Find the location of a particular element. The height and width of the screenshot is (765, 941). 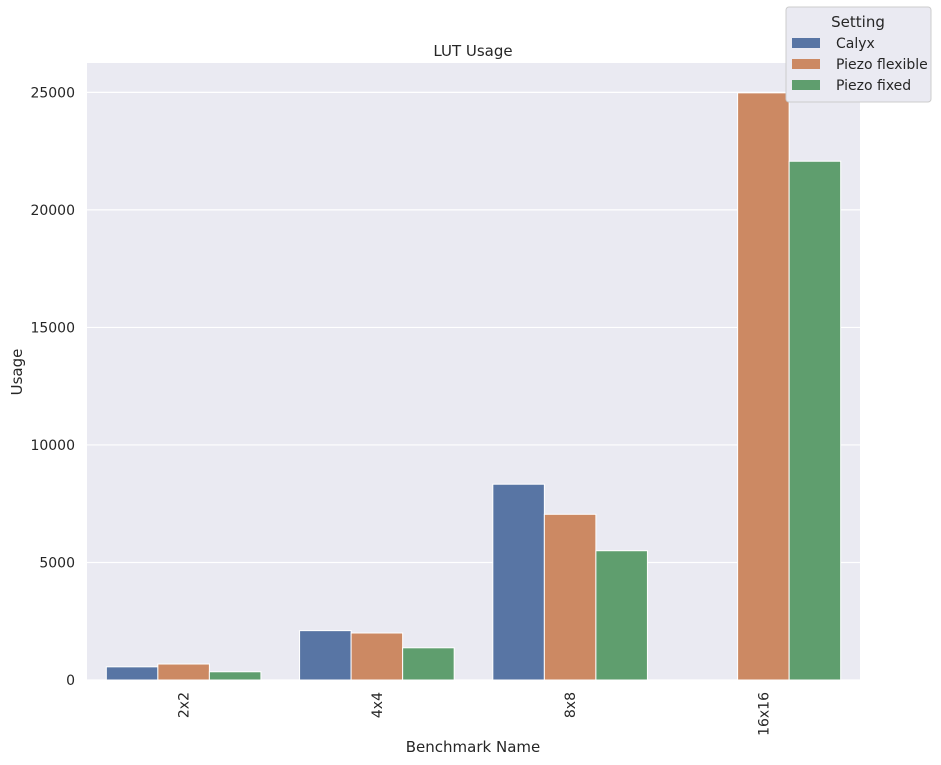

x-axis-title: Benchmark Name is located at coordinates (473, 747).